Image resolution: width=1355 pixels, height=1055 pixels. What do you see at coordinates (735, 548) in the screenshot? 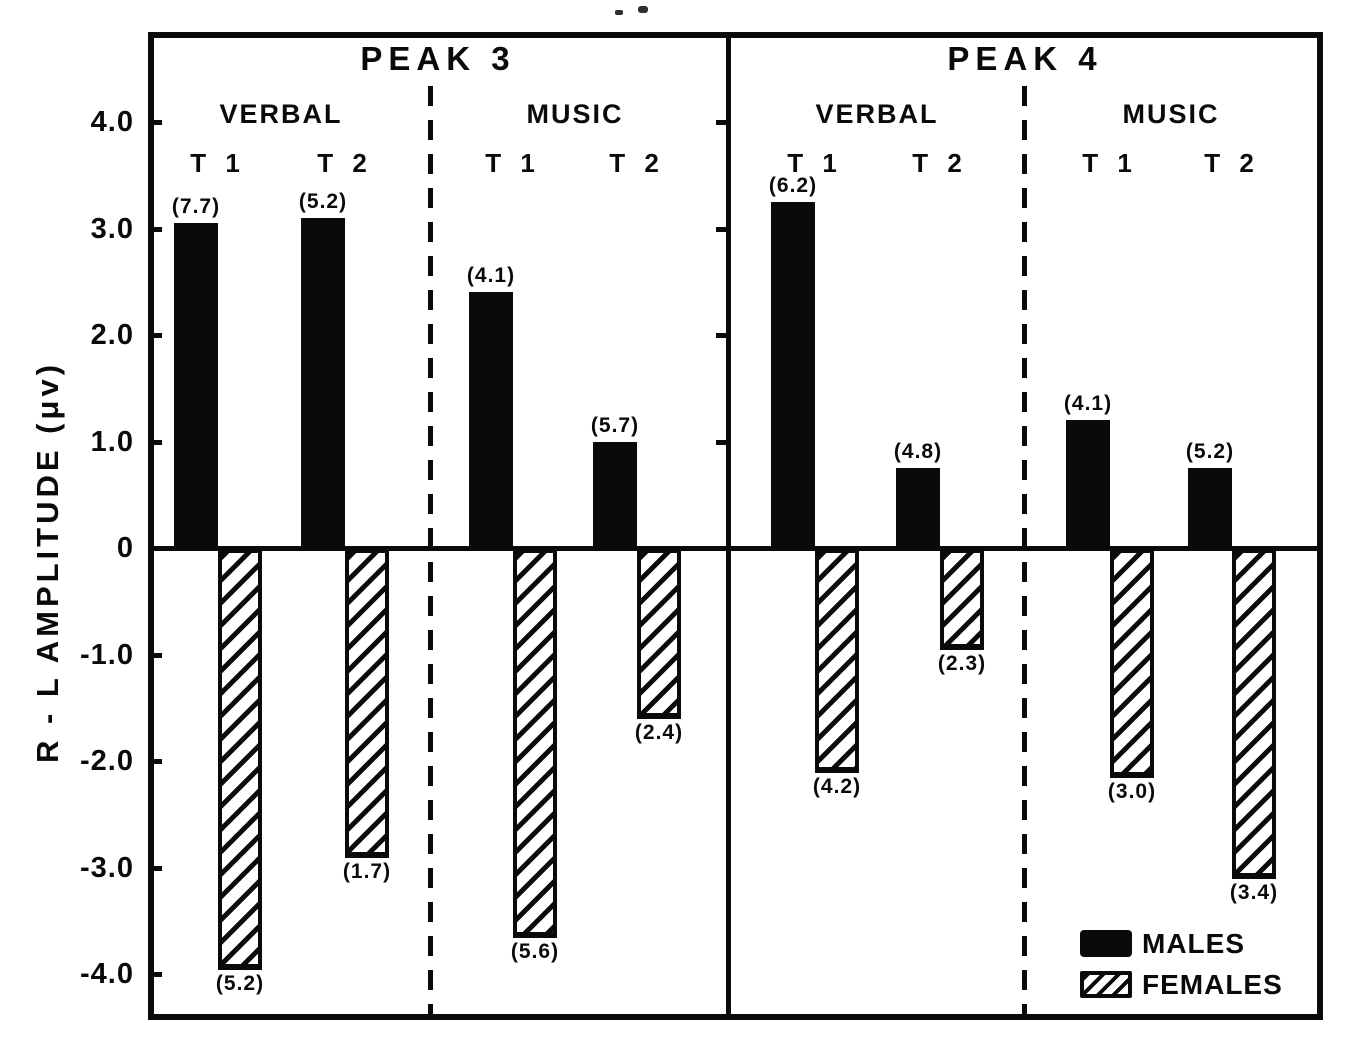
I see `zero-axis-line` at bounding box center [735, 548].